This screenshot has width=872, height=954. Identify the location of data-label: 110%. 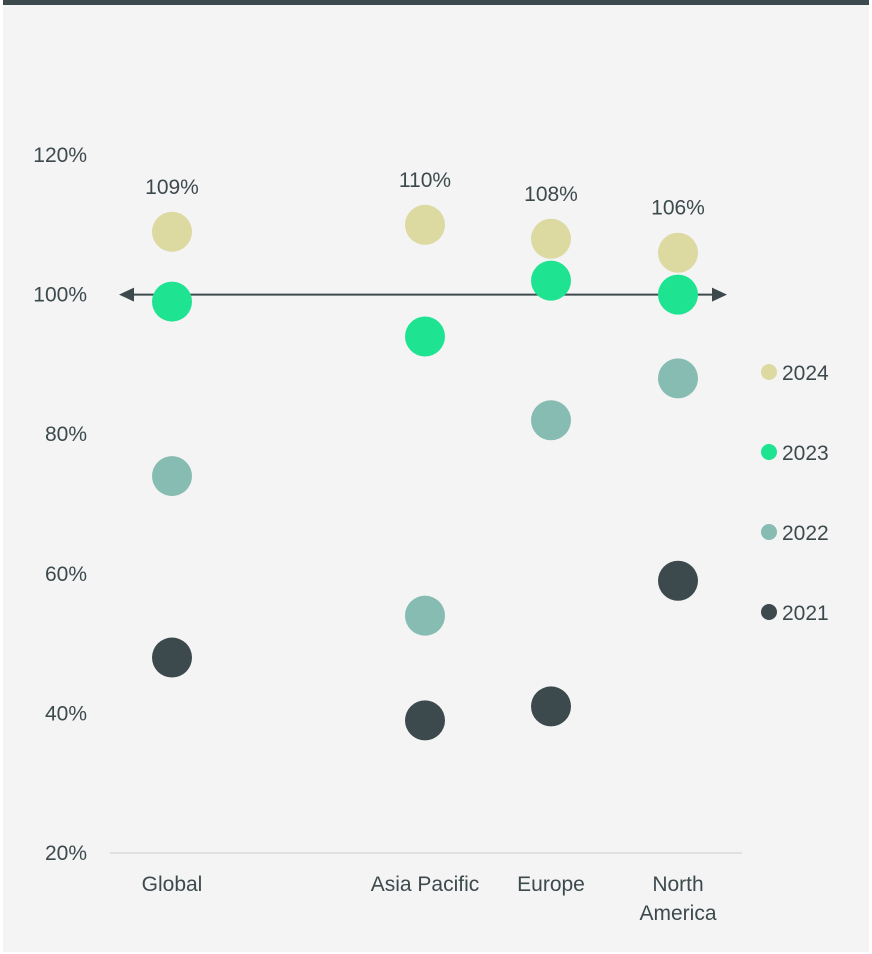
(425, 180).